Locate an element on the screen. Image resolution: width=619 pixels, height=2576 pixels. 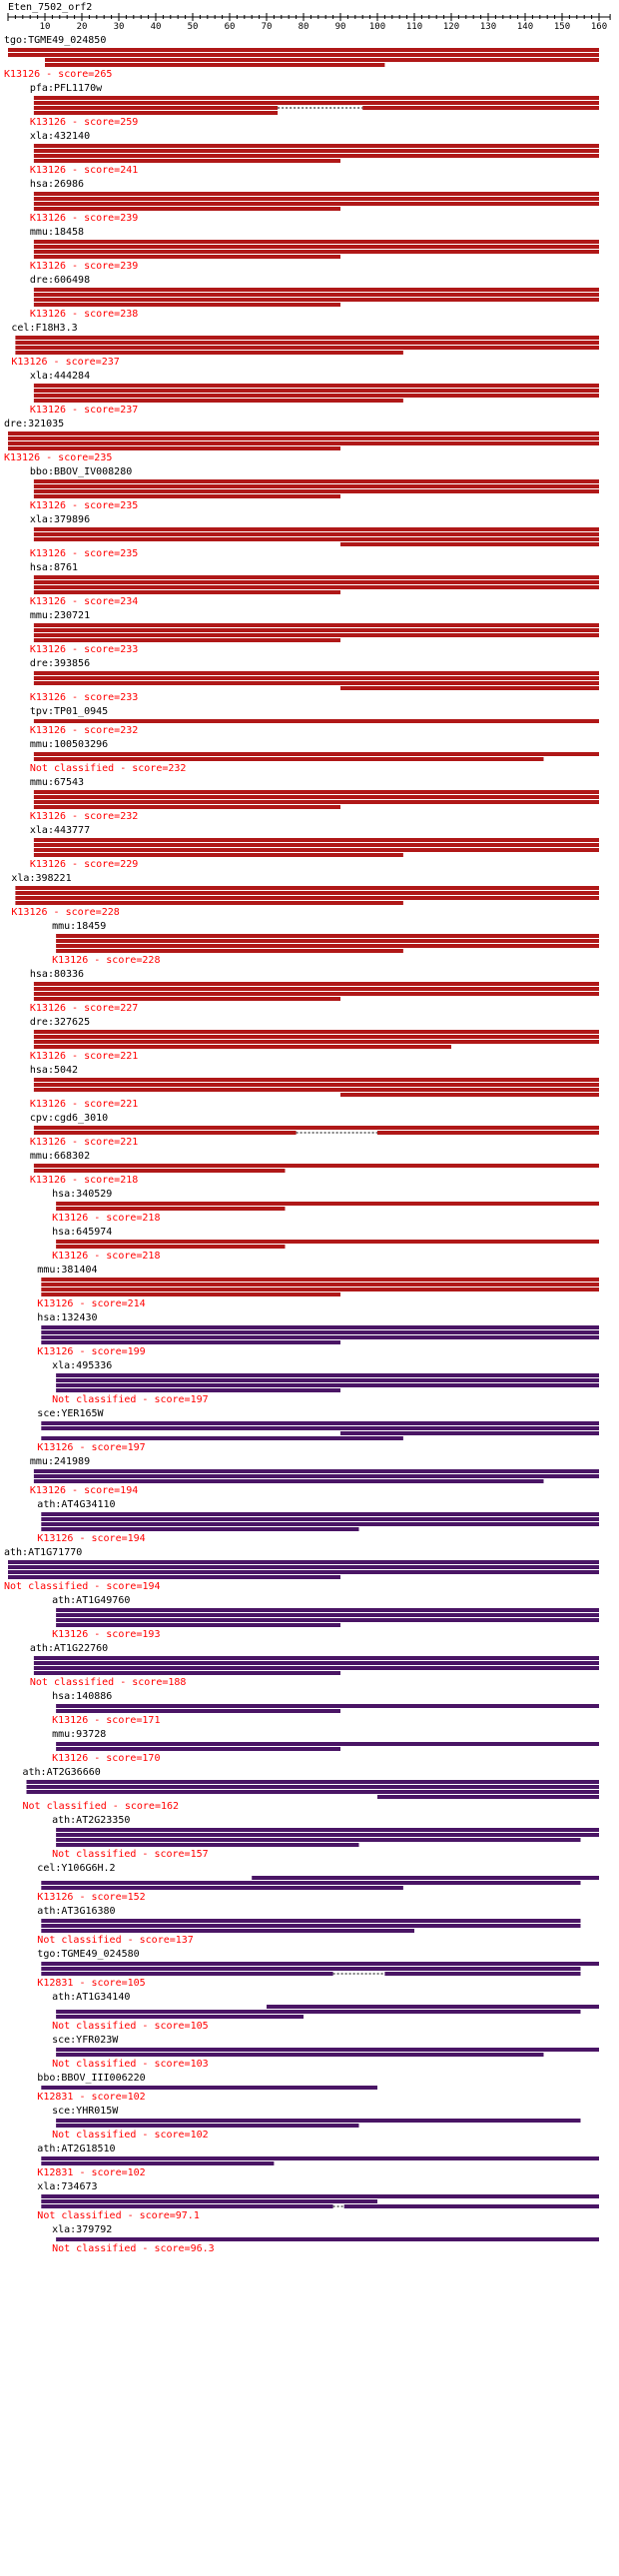
gene-id: cel:F18H3.3 is located at coordinates (44, 329).